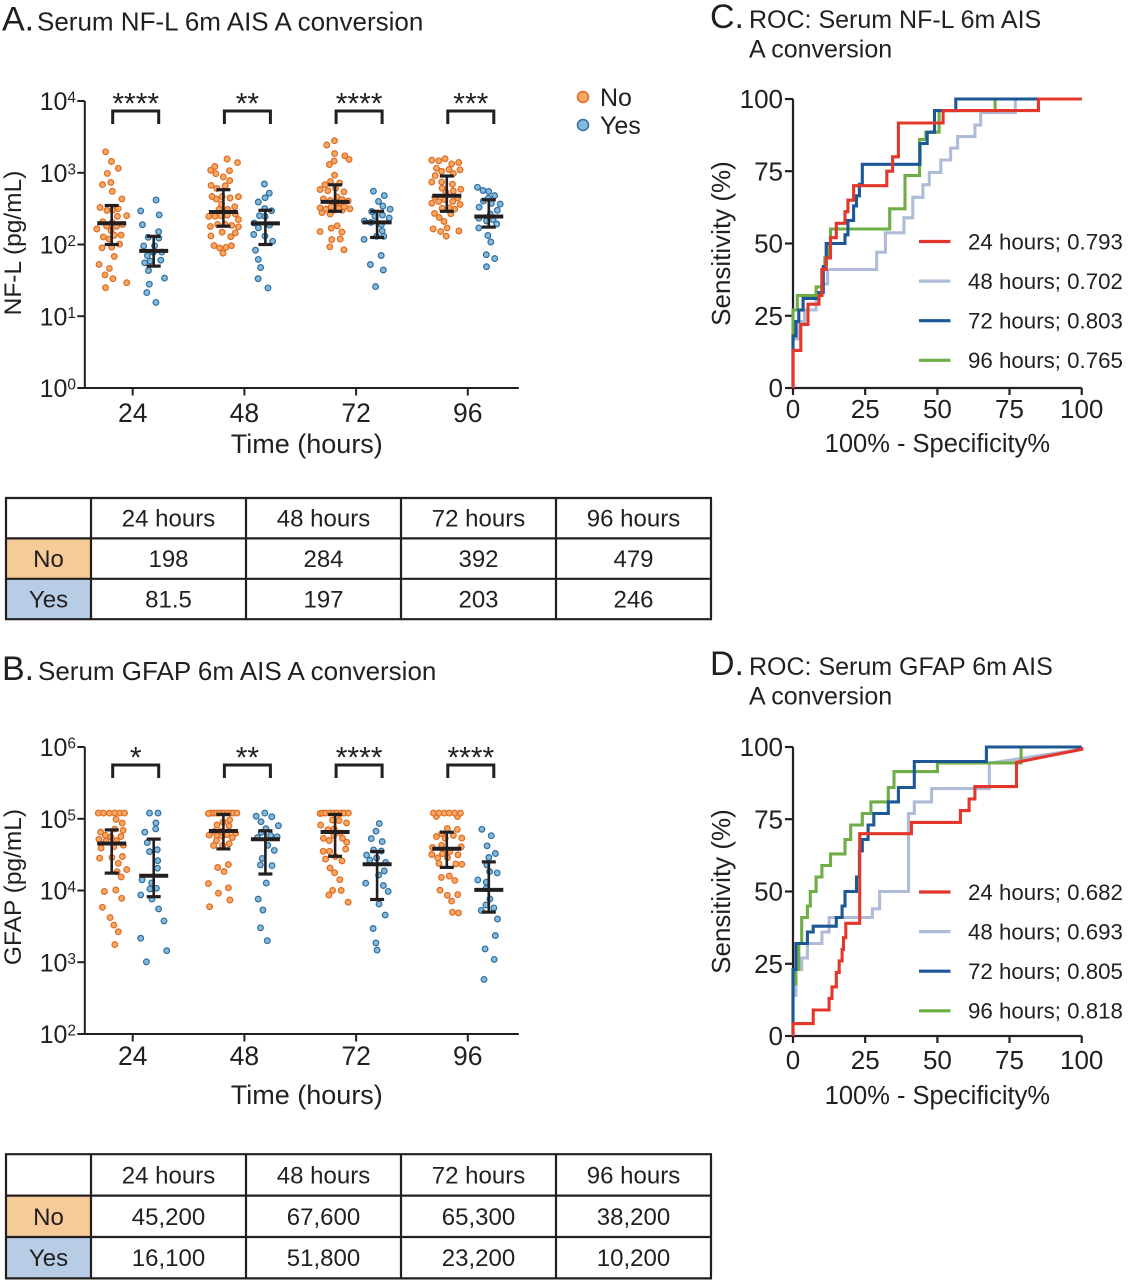  I want to click on svg-text: 67,600, so click(323, 1217).